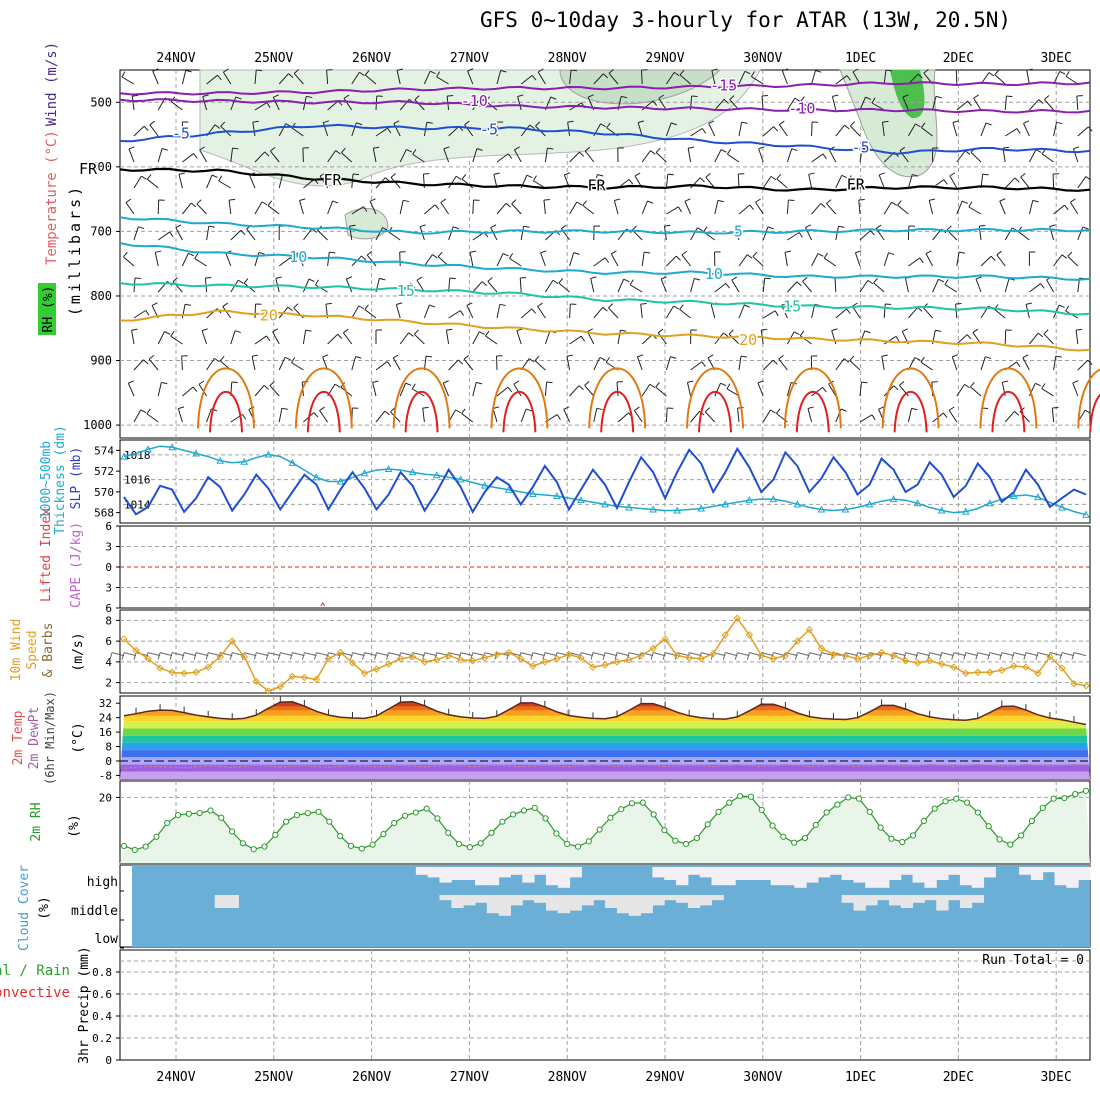 This screenshot has height=1100, width=1100. I want to click on axis-label: (m/s), so click(78, 651).